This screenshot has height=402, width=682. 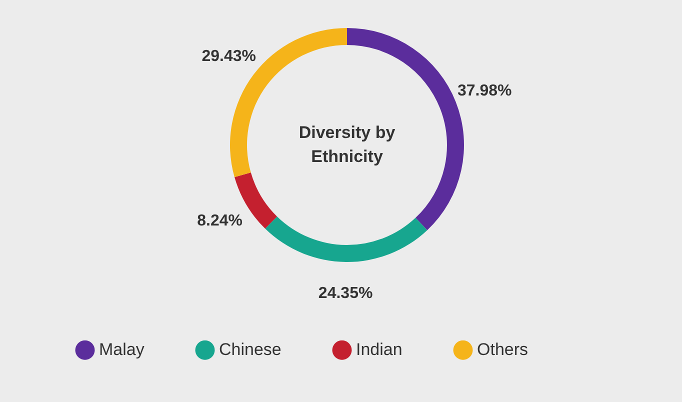 I want to click on legend-label: Indian, so click(x=379, y=350).